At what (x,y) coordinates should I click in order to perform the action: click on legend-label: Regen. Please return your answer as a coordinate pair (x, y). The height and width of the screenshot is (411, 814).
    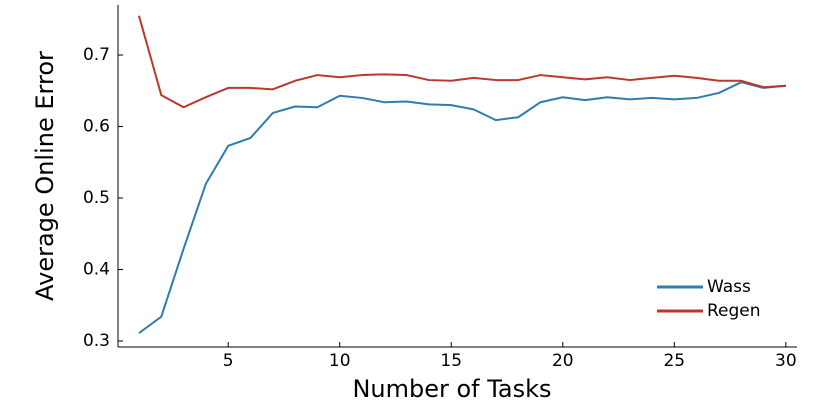
    Looking at the image, I should click on (734, 311).